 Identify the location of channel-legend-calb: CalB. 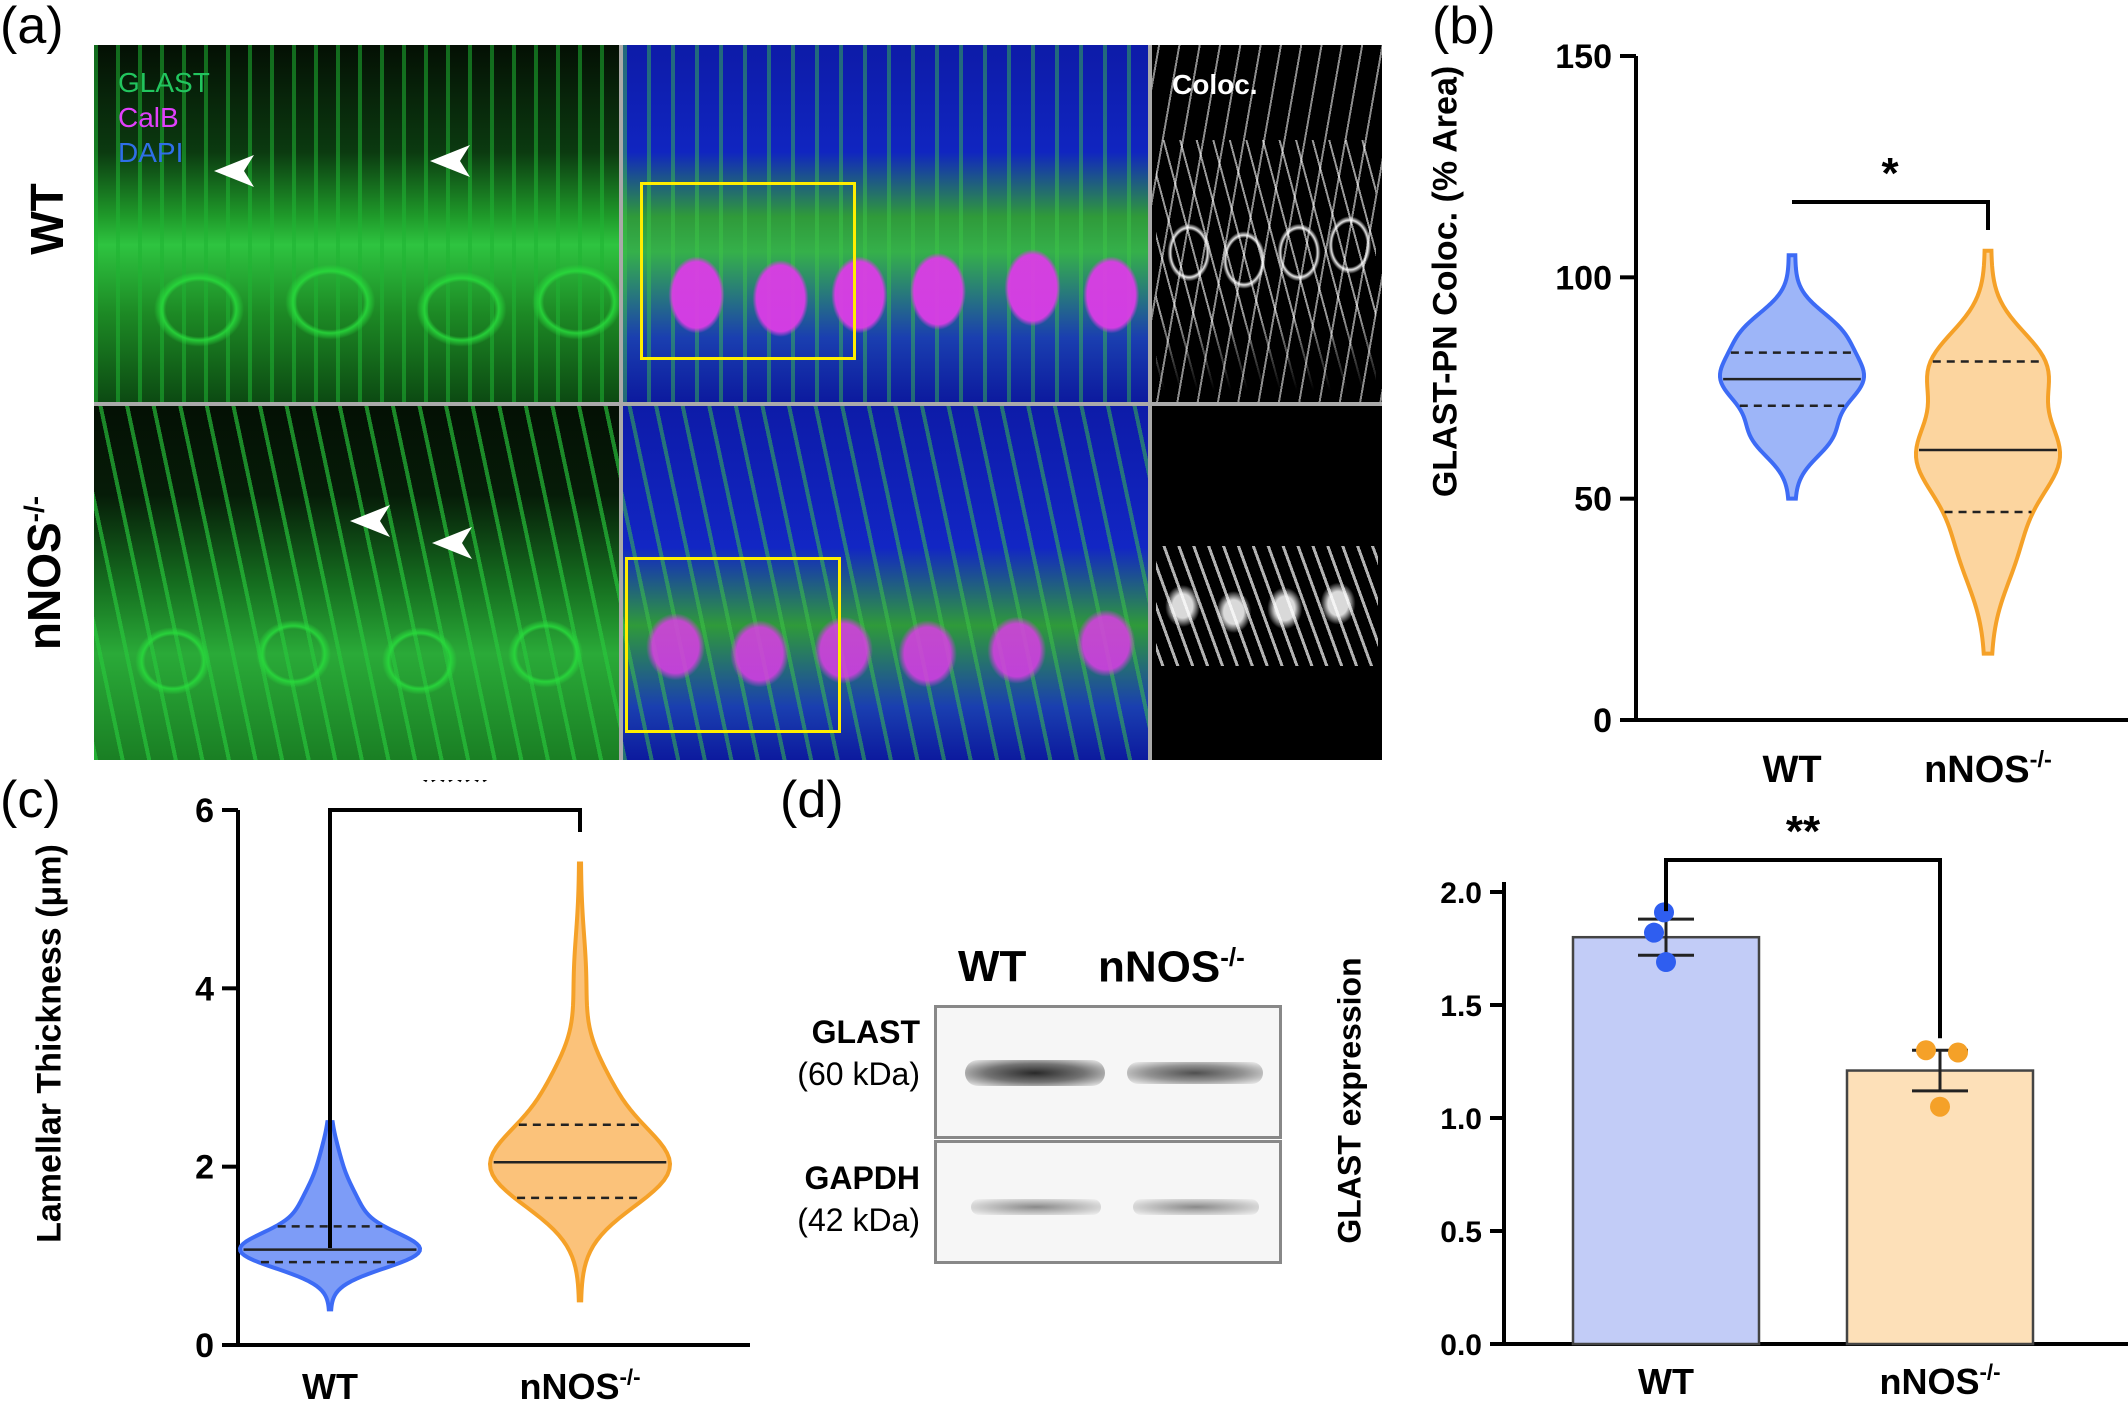
(148, 117).